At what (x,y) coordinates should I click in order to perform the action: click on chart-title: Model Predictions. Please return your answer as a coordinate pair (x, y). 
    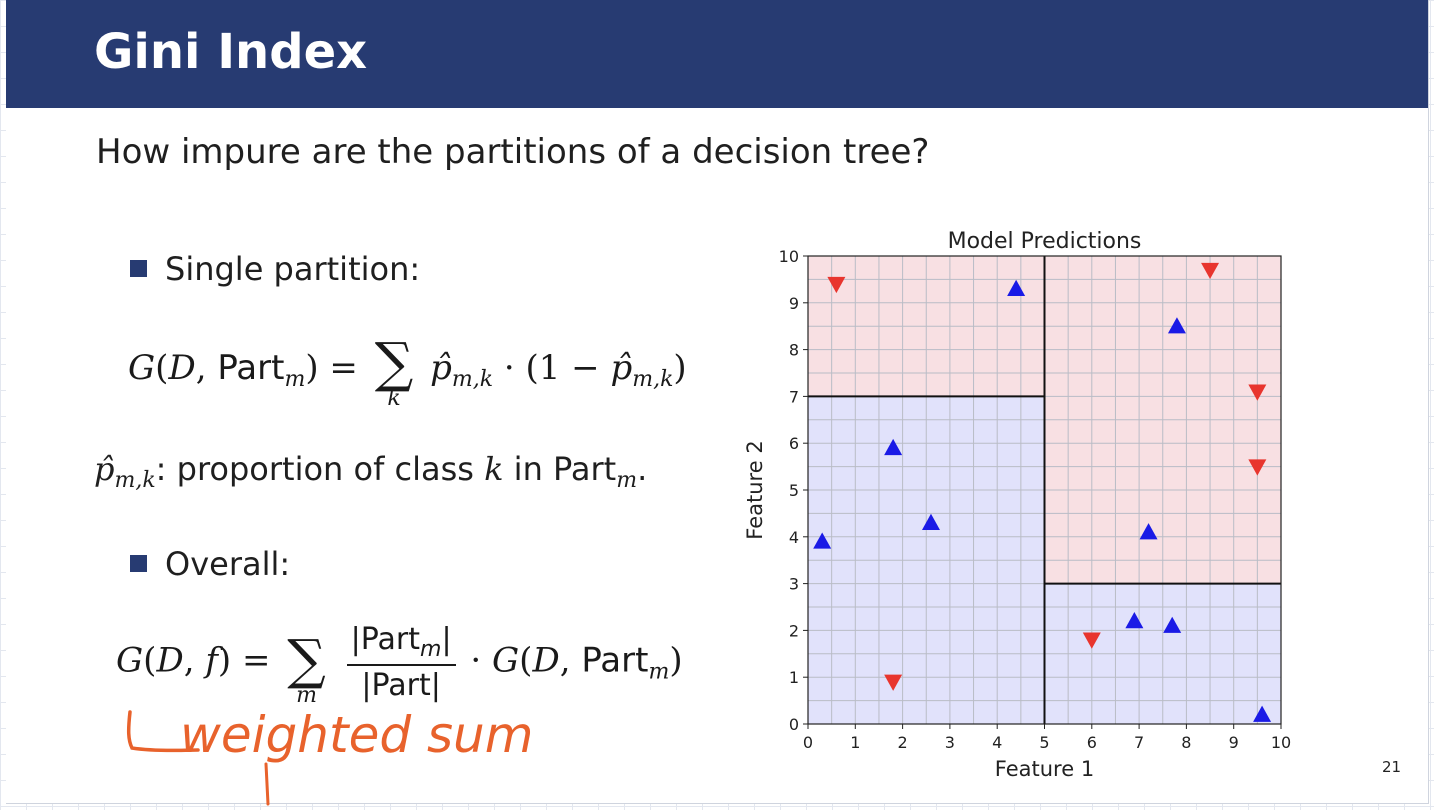
    Looking at the image, I should click on (1045, 241).